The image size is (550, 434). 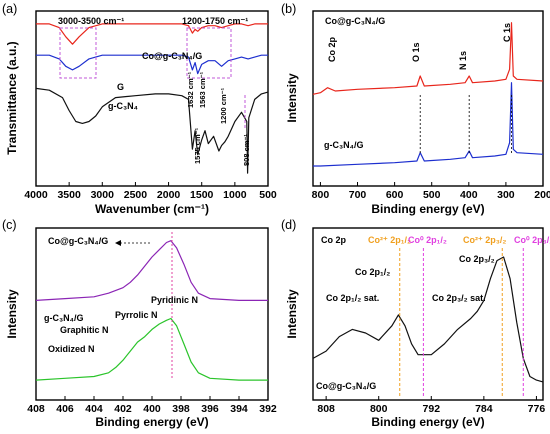 I want to click on series-label-g-c3n4: g-C₃N₄, so click(x=123, y=106).